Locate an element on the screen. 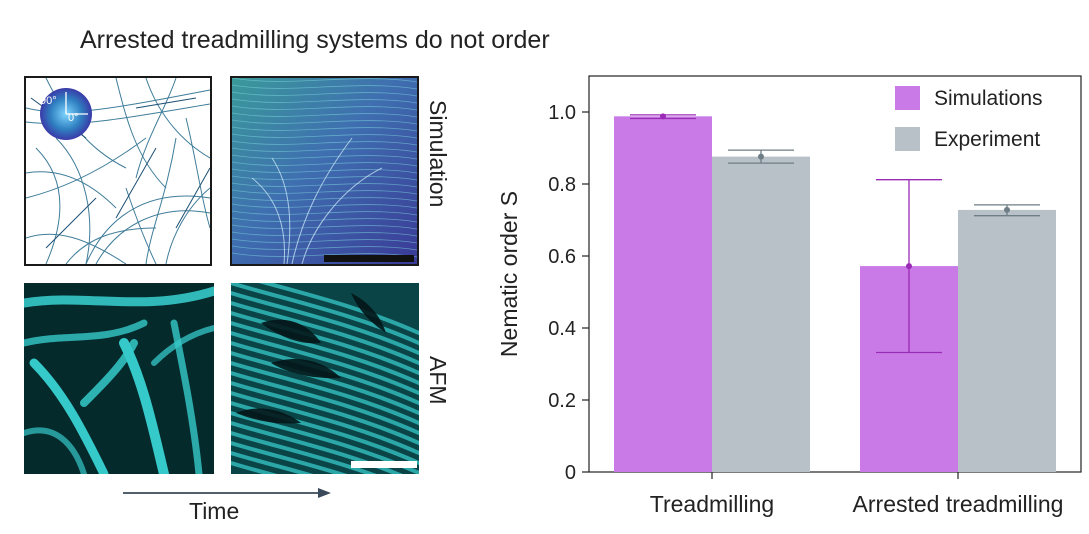  y-tick-label: 0.8 is located at coordinates (562, 185).